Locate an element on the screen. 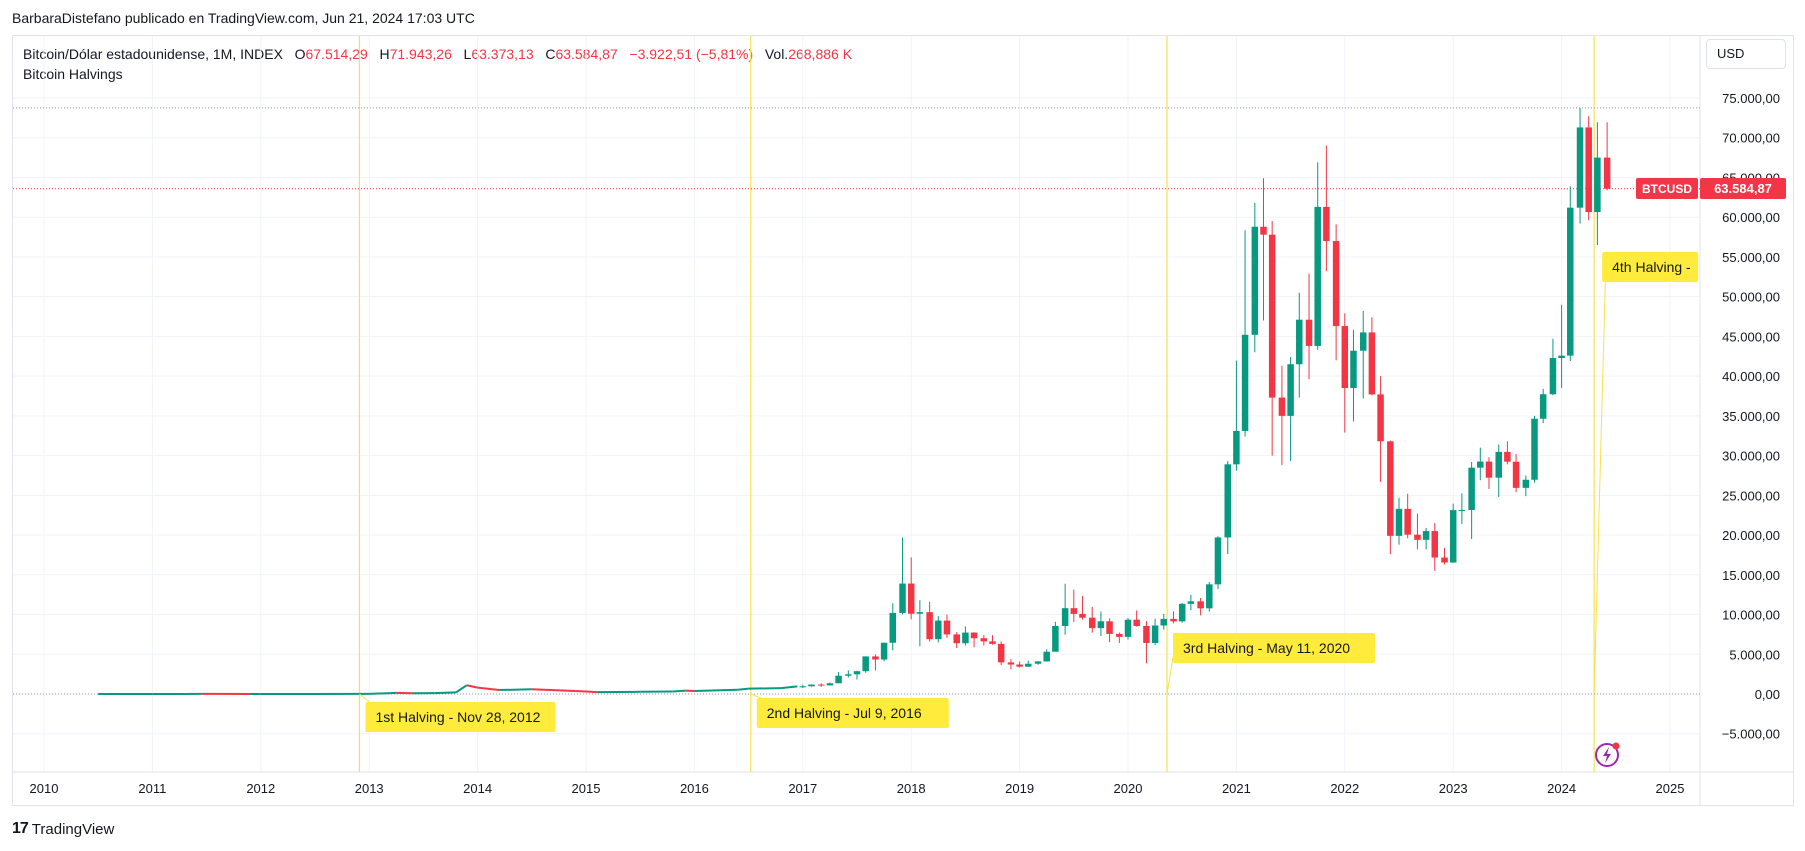  instrument-name: Bitcoin/Dólar estadounidense, 1M, INDEX is located at coordinates (153, 54).